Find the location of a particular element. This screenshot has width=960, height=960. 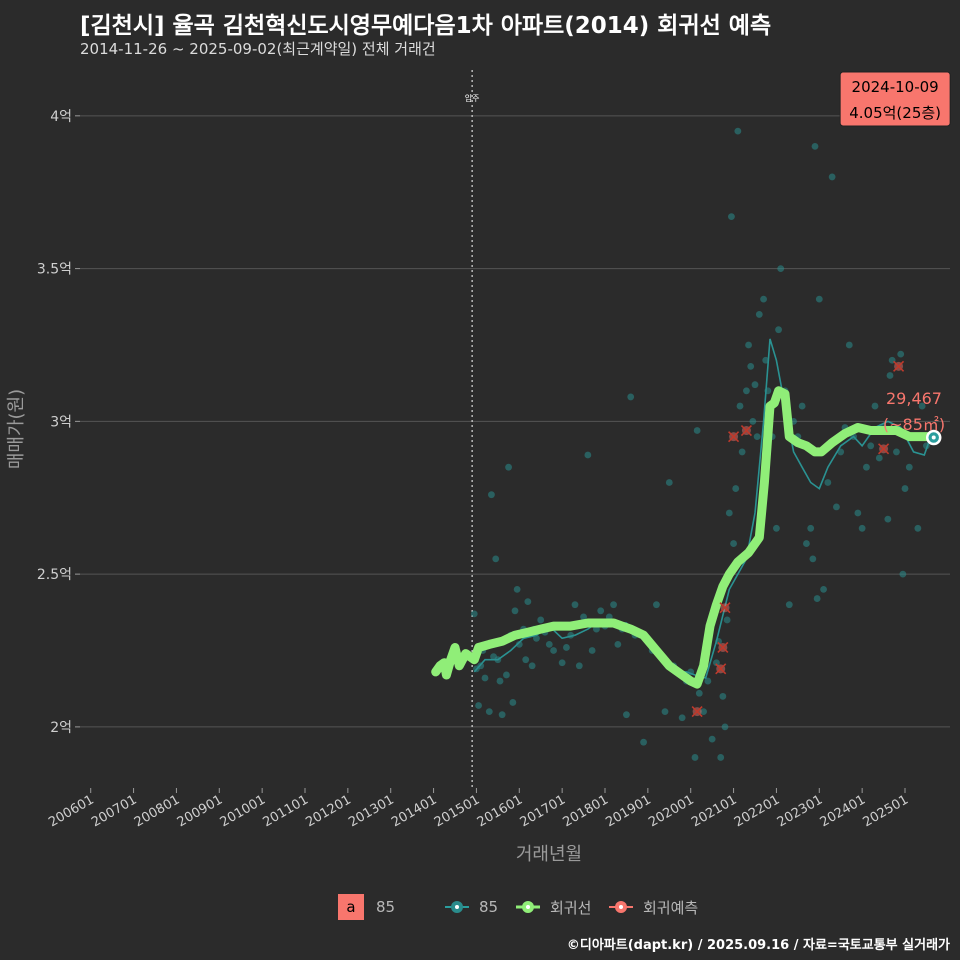

y-tick-label: 3.5억 is located at coordinates (54, 270).